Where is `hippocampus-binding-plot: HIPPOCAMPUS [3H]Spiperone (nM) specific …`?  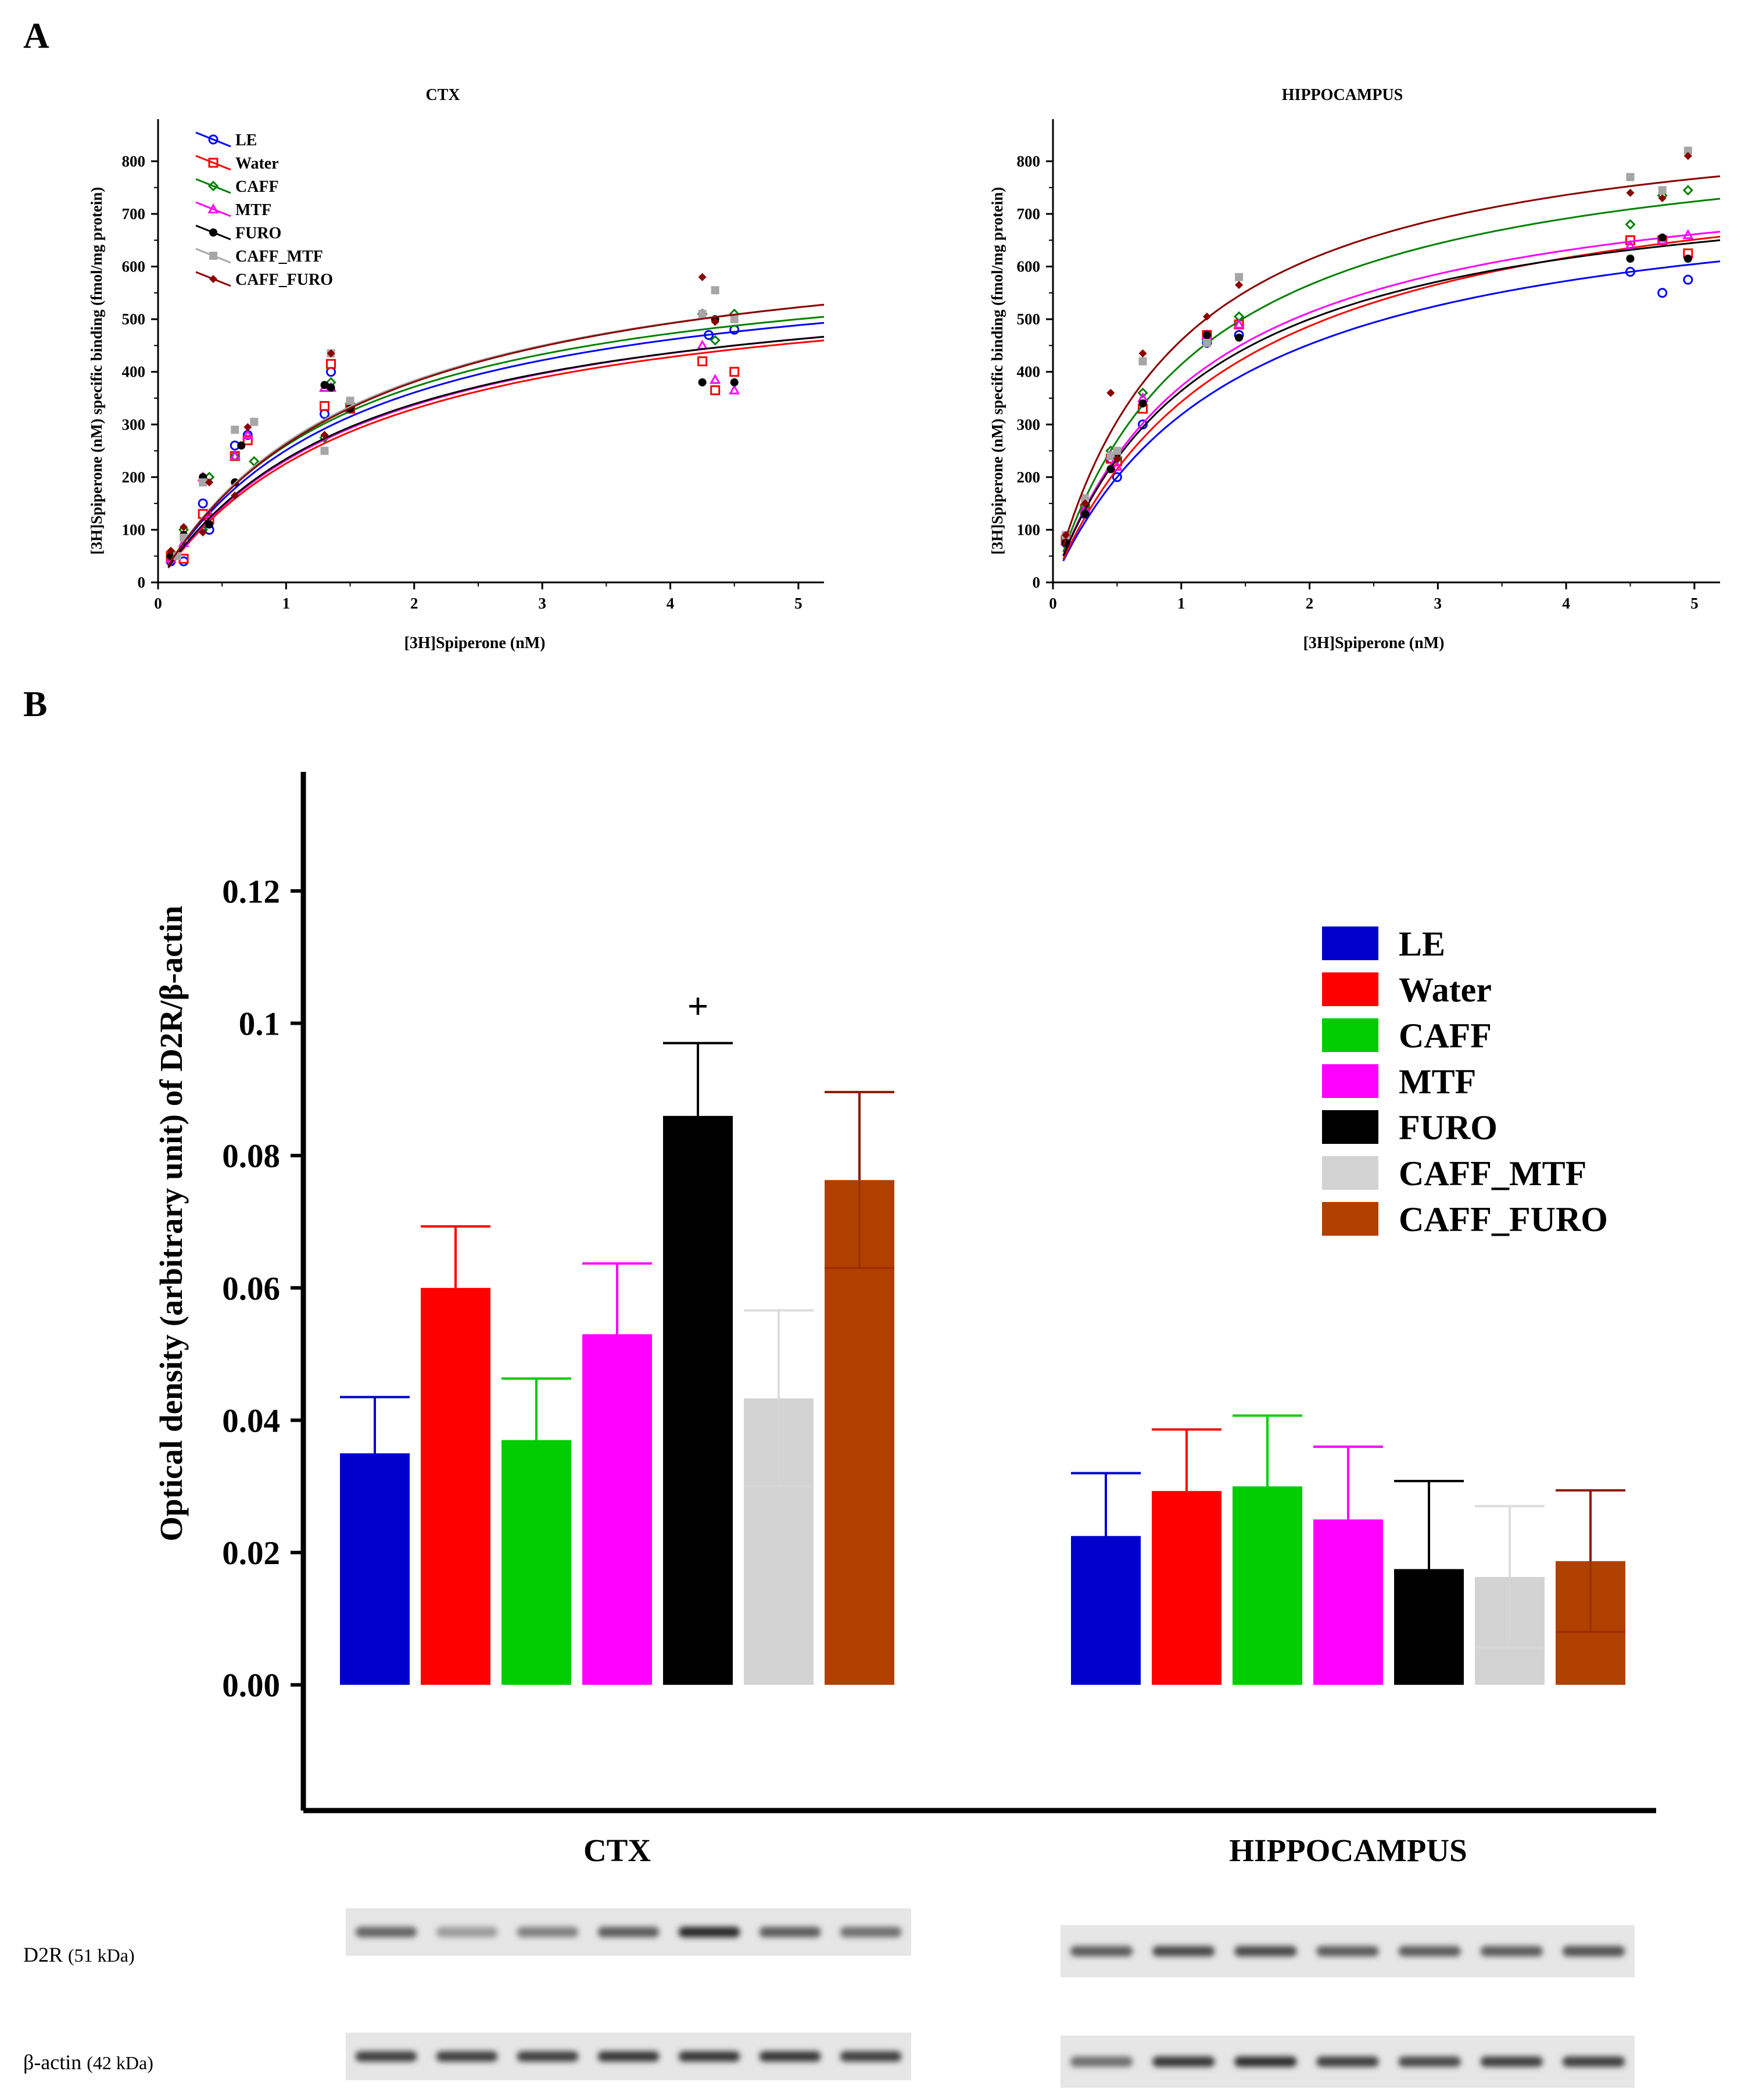 hippocampus-binding-plot: HIPPOCAMPUS [3H]Spiperone (nM) specific … is located at coordinates (1354, 369).